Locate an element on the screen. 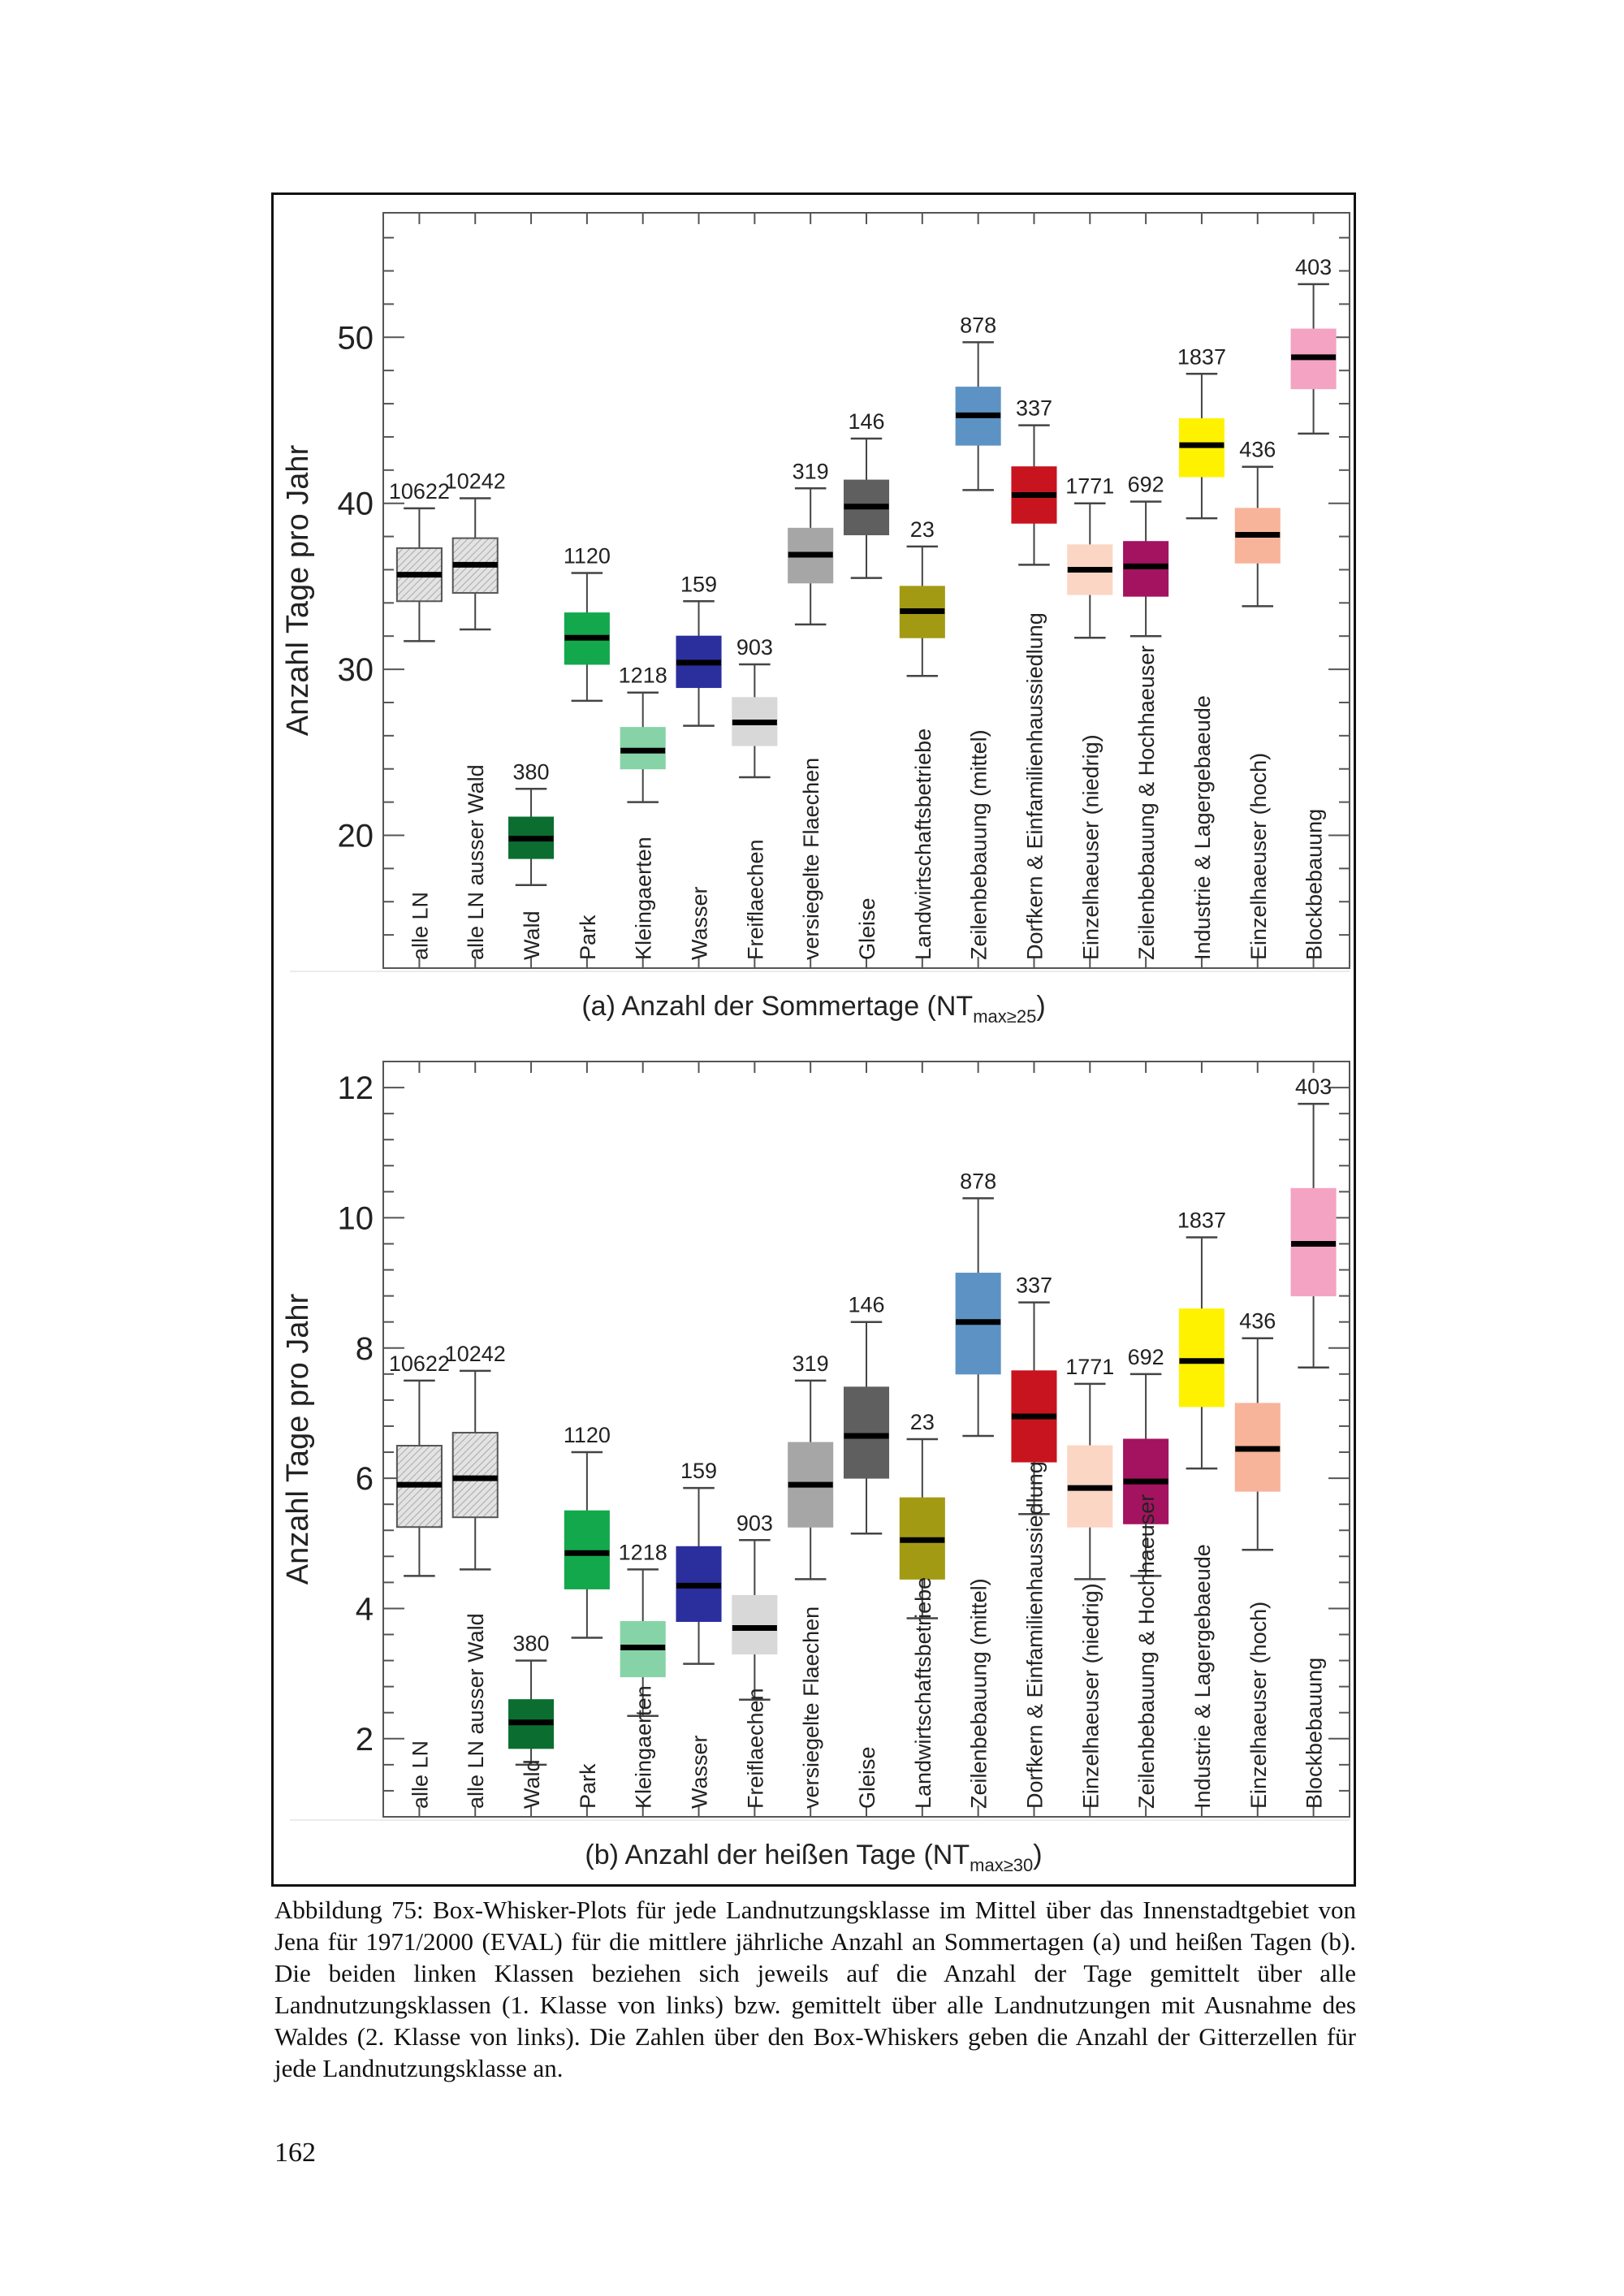 The width and height of the screenshot is (1624, 2296). y-tick-label: 2 is located at coordinates (365, 1740).